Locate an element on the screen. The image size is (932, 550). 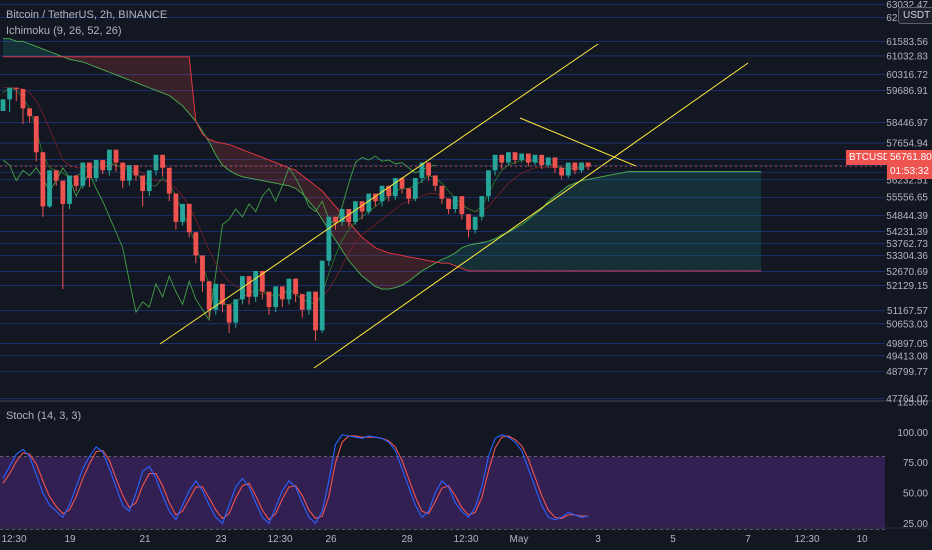
trend-line is located at coordinates (578, 142).